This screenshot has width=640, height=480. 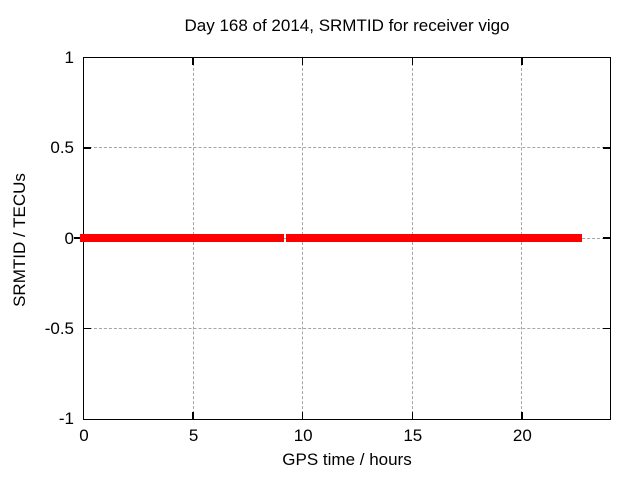 What do you see at coordinates (62, 148) in the screenshot?
I see `y-tick-label: 0.5` at bounding box center [62, 148].